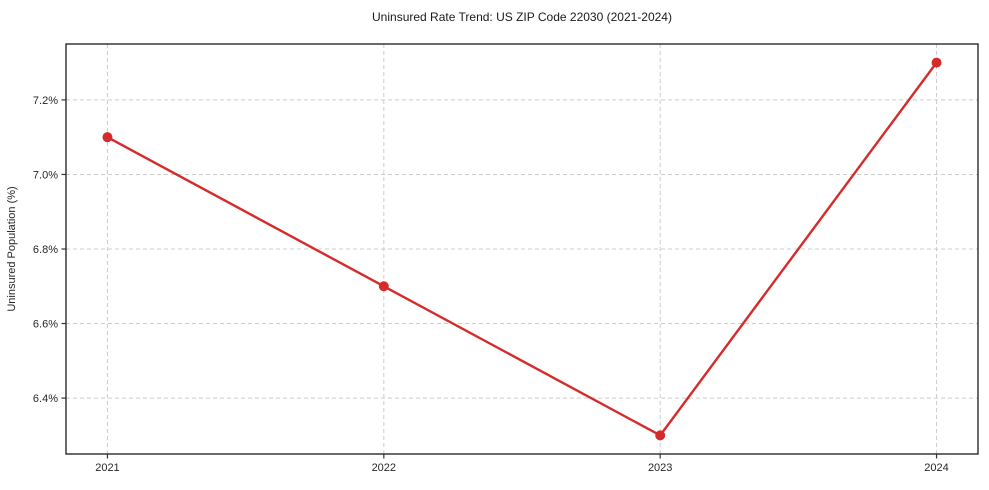 The width and height of the screenshot is (989, 490). Describe the element at coordinates (45, 399) in the screenshot. I see `y-tick-label: 6.4%` at that location.